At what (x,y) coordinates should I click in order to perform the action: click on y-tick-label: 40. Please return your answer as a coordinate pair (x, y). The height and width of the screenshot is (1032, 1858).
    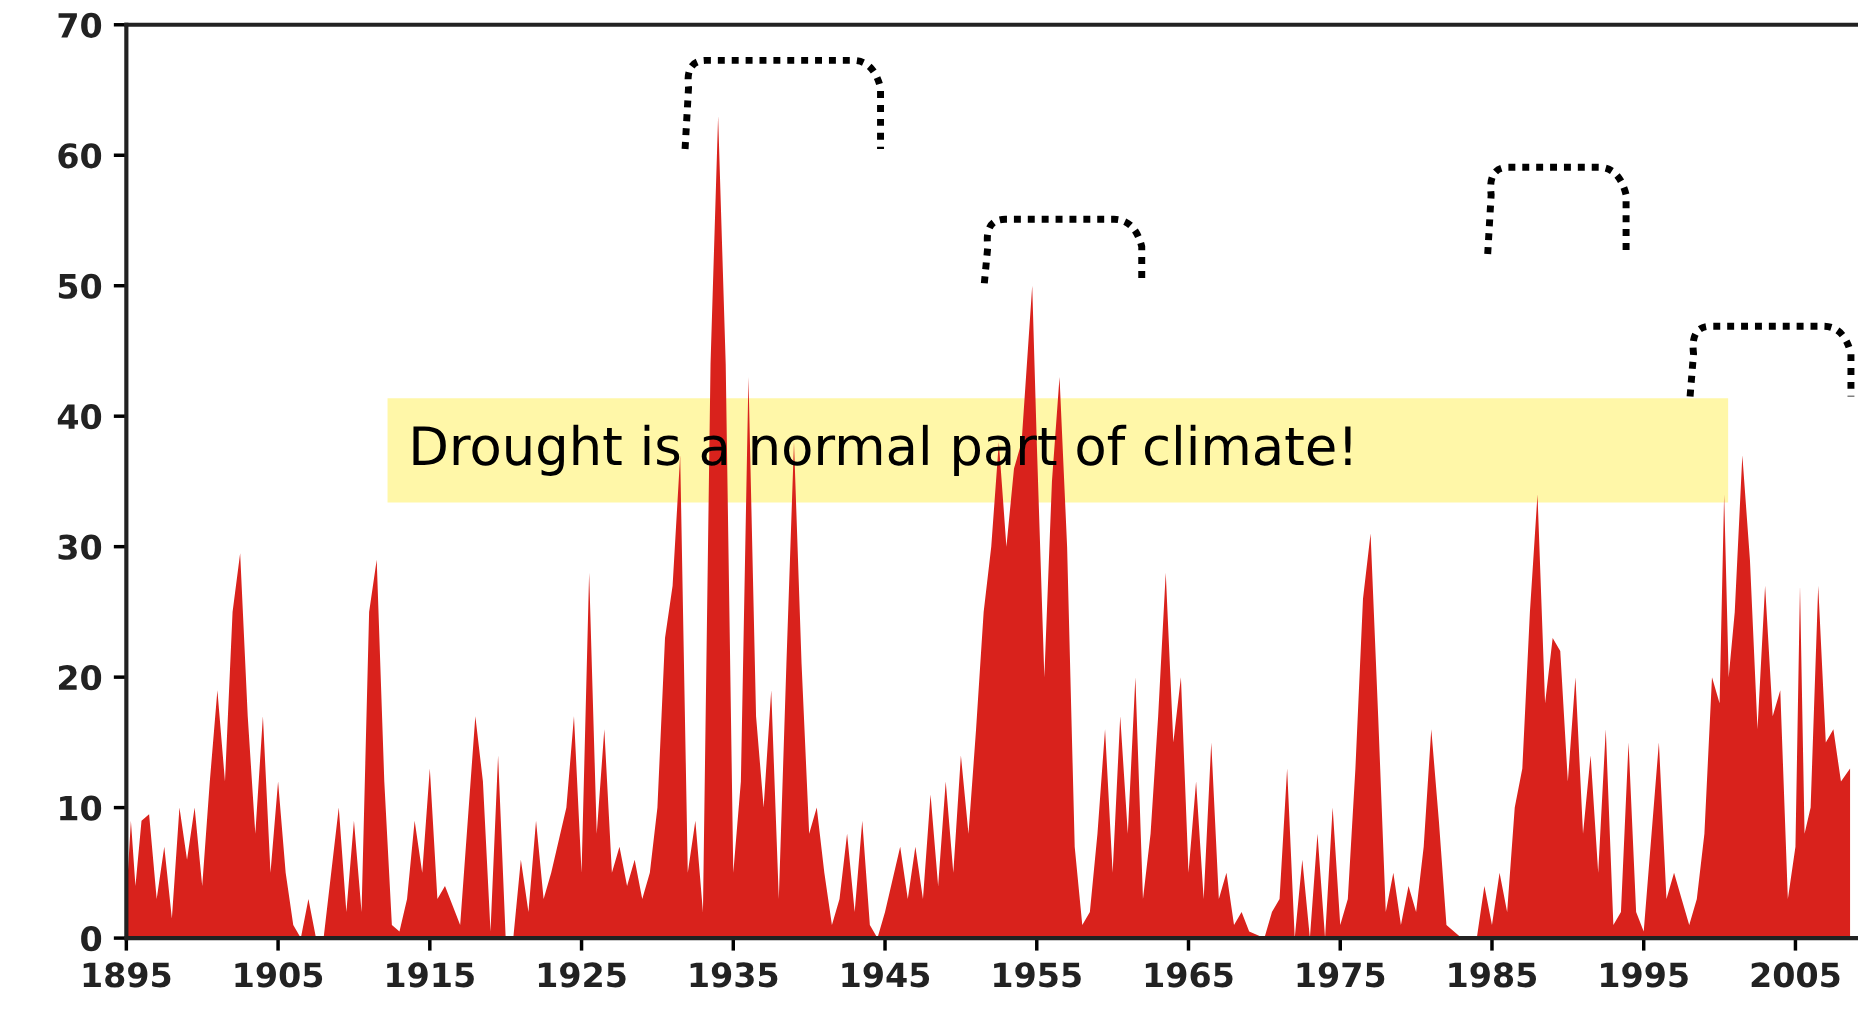
    Looking at the image, I should click on (79, 417).